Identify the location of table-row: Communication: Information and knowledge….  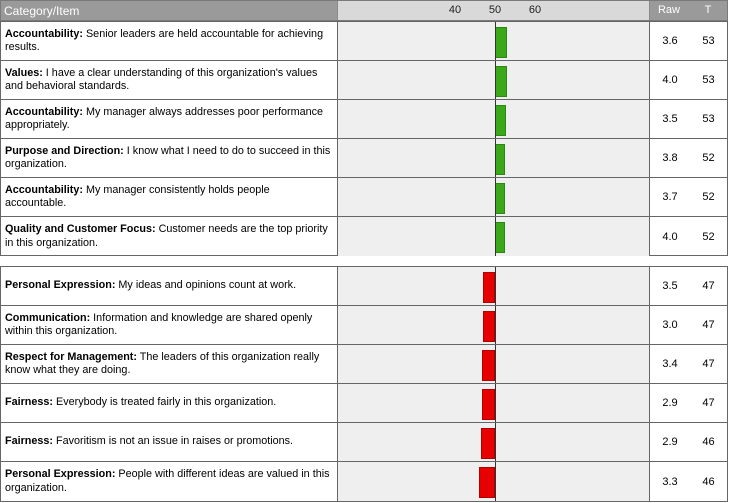
(364, 325).